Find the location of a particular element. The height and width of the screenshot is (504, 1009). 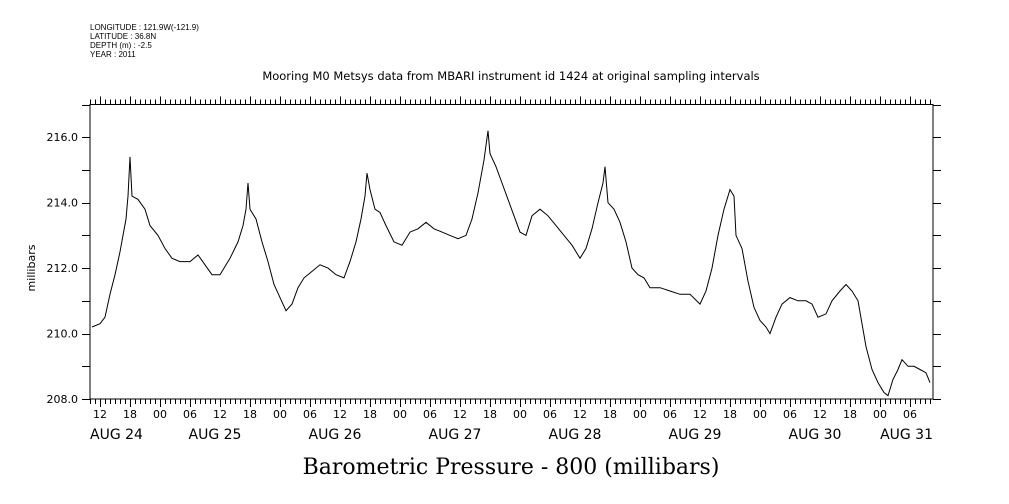

y-tick-label: 210.0 is located at coordinates (63, 334).